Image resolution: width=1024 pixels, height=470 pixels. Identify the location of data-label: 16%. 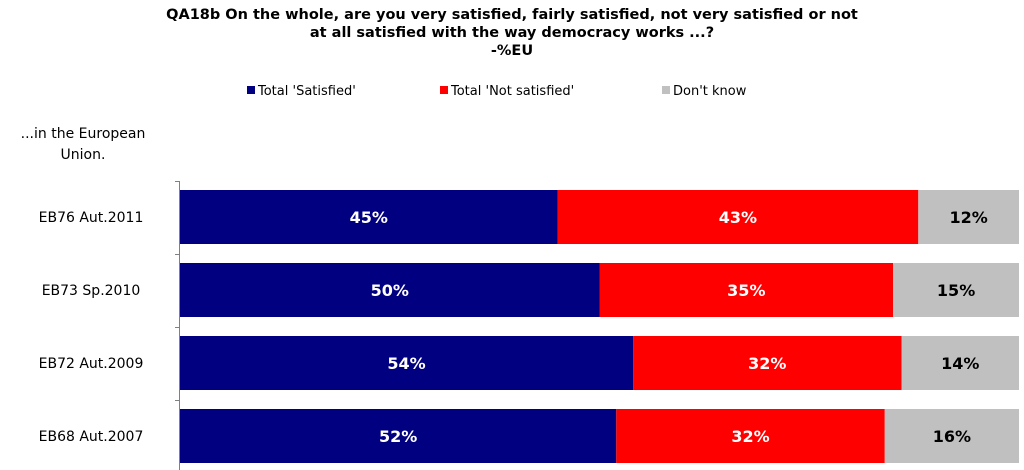
(952, 436).